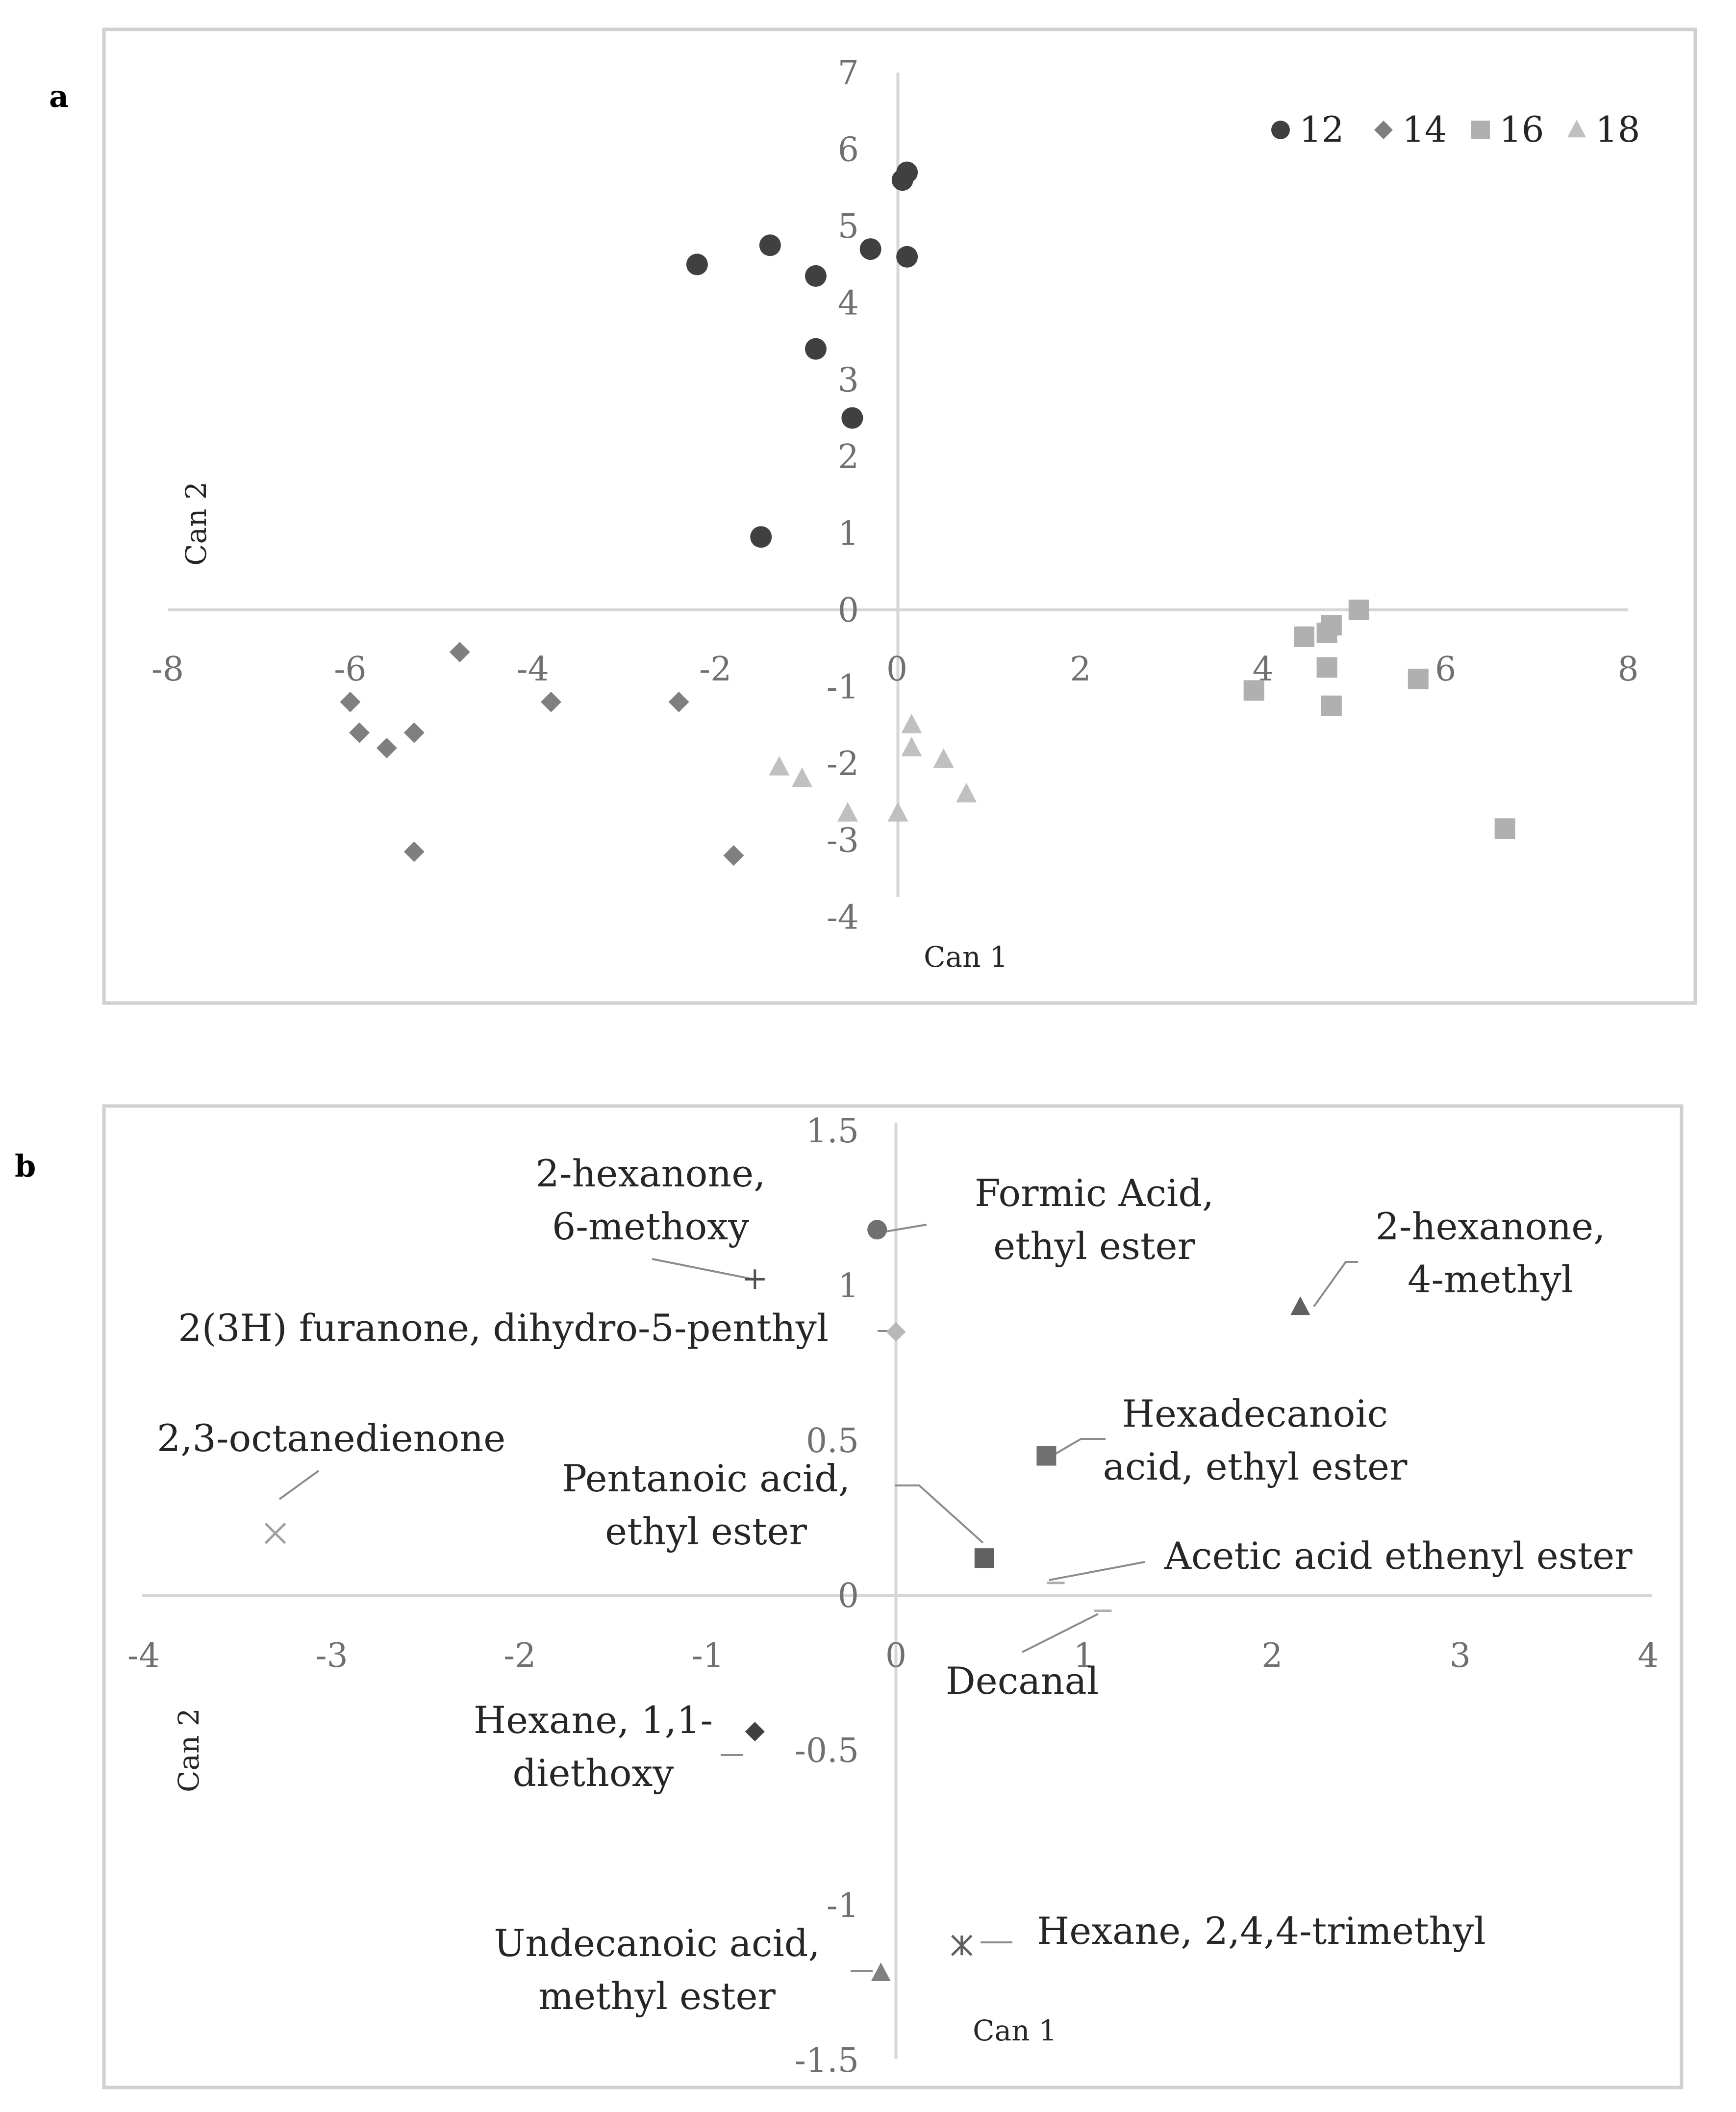 This screenshot has height=2112, width=1736. I want to click on point-label-hexane-2-4-4-trimethyl: Hexane, 2,4,4-trimethyl, so click(1262, 1931).